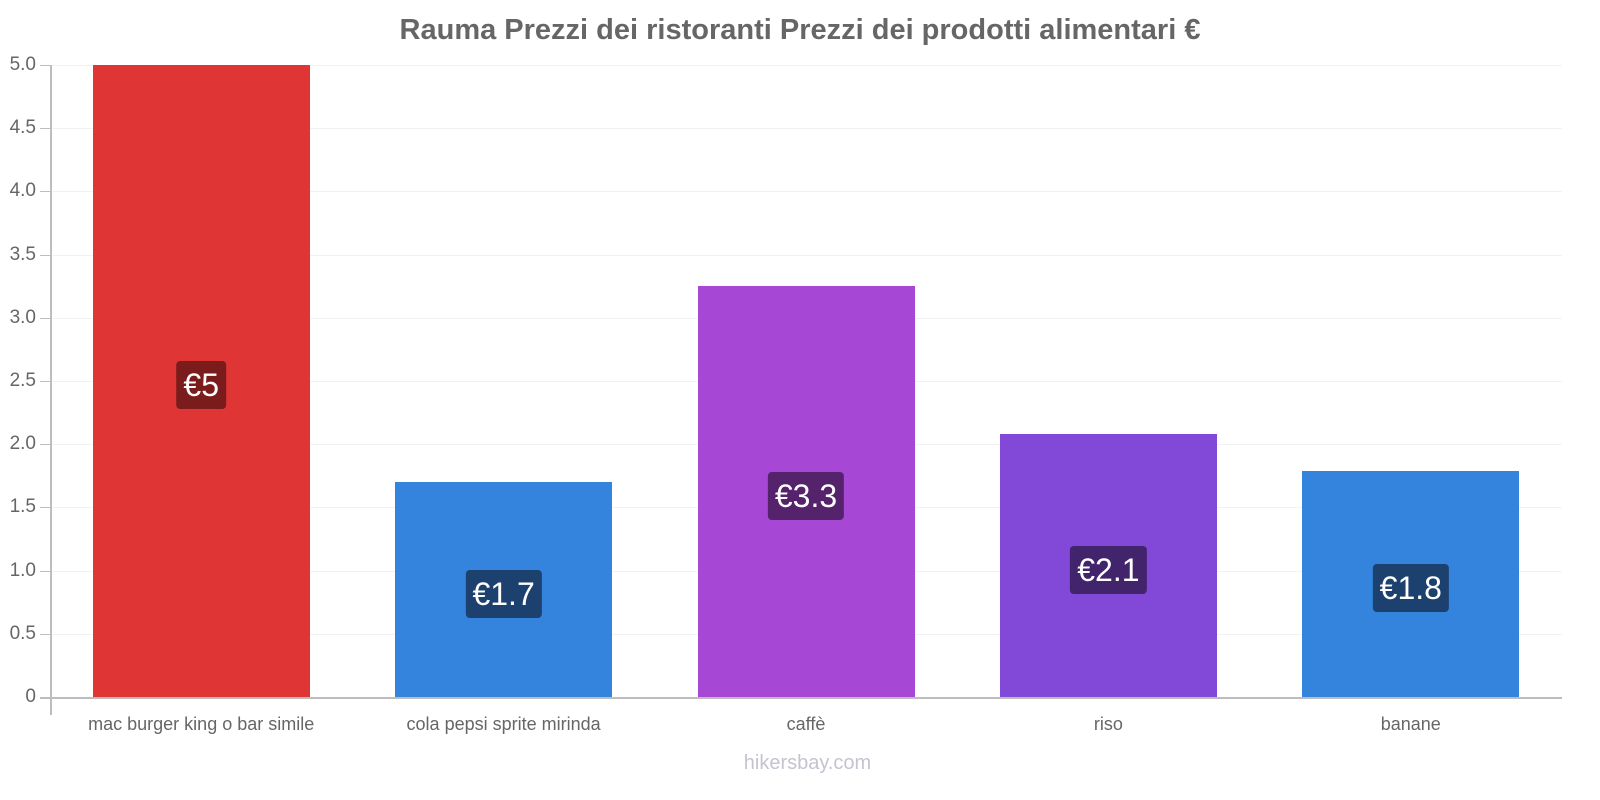  I want to click on bar: €2.1, so click(1108, 565).